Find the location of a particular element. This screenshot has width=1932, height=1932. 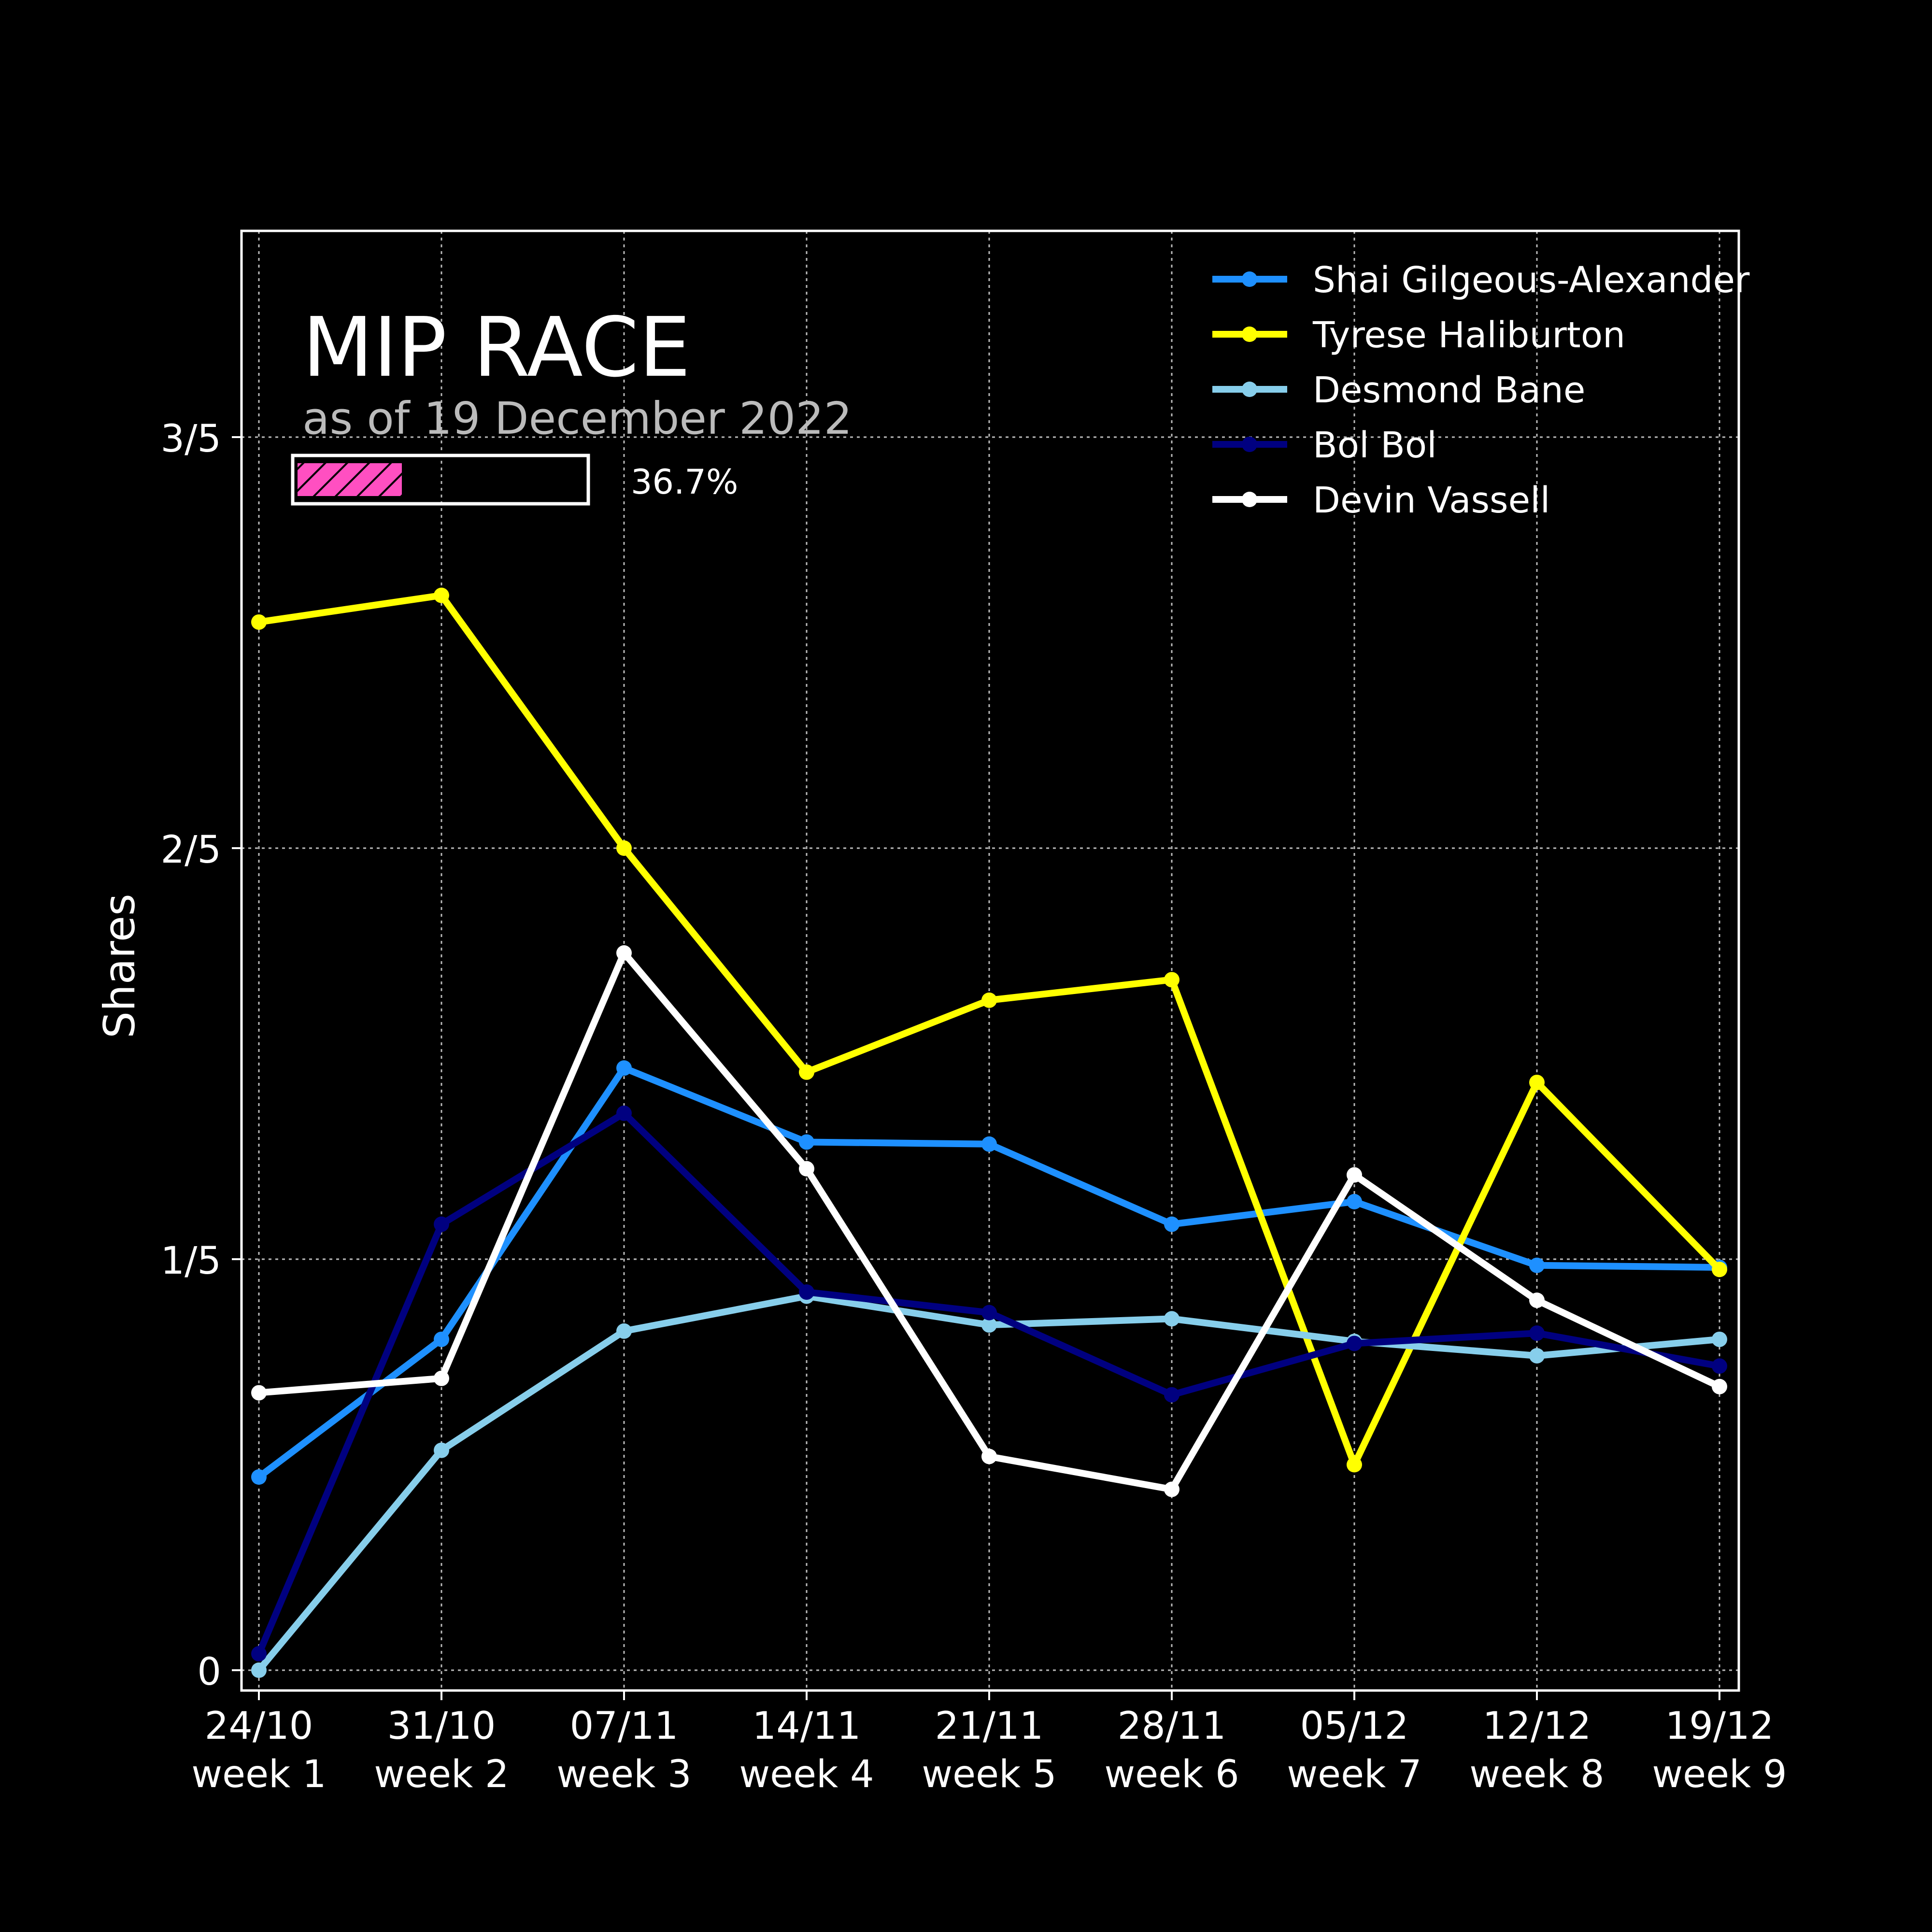

y-axis-label: Shares is located at coordinates (119, 966).